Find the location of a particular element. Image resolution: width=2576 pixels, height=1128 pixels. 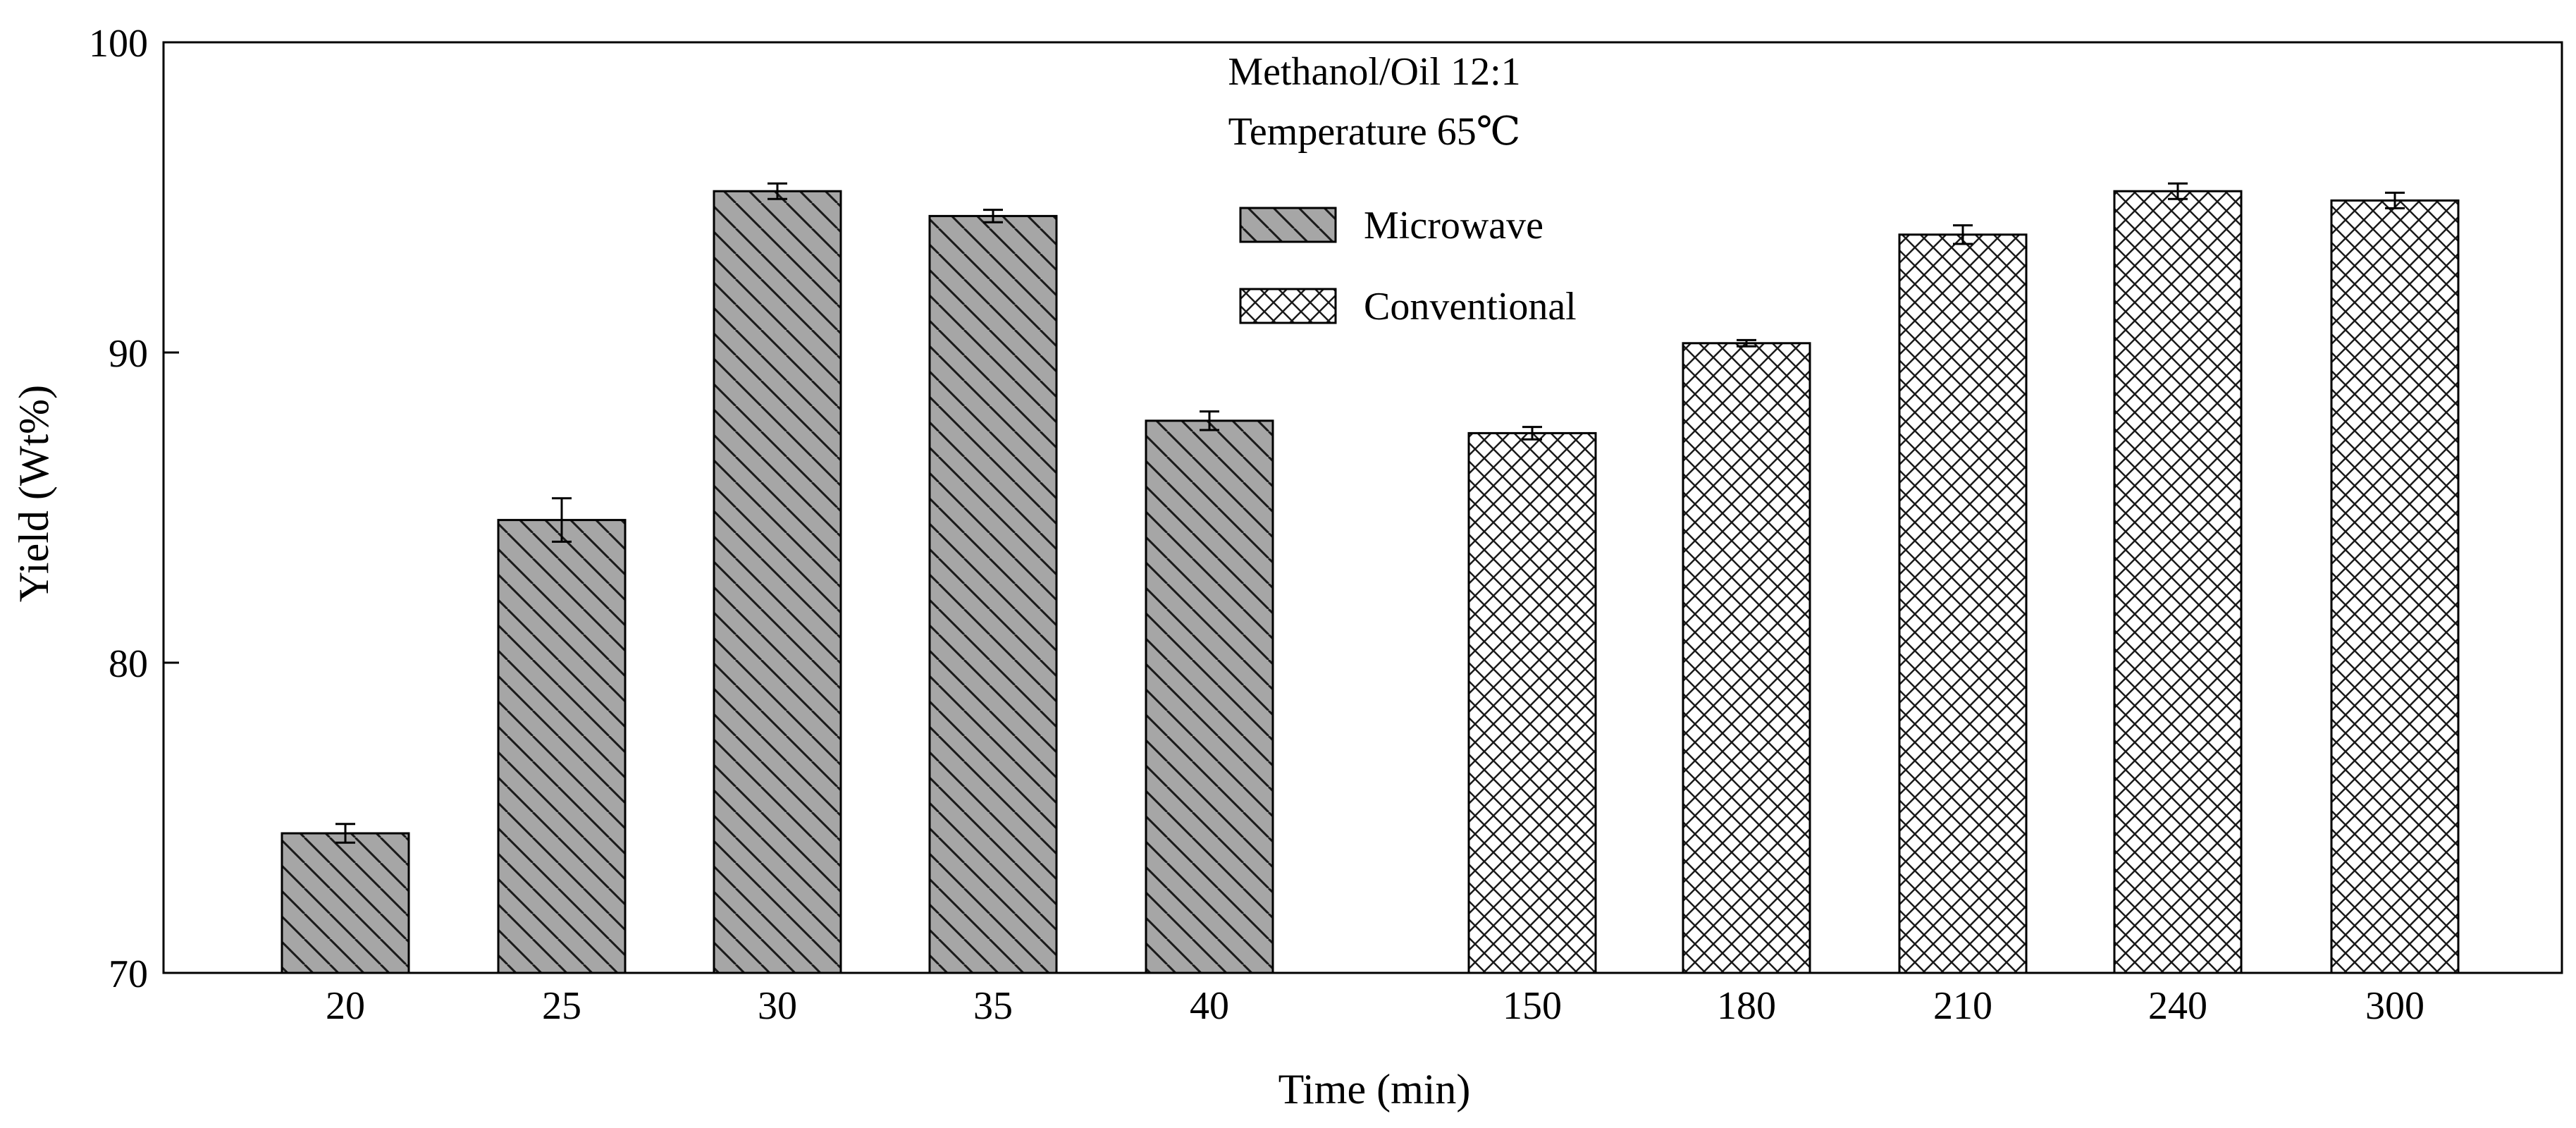

y-axis: 70 80 90 100 is located at coordinates (134, 509).